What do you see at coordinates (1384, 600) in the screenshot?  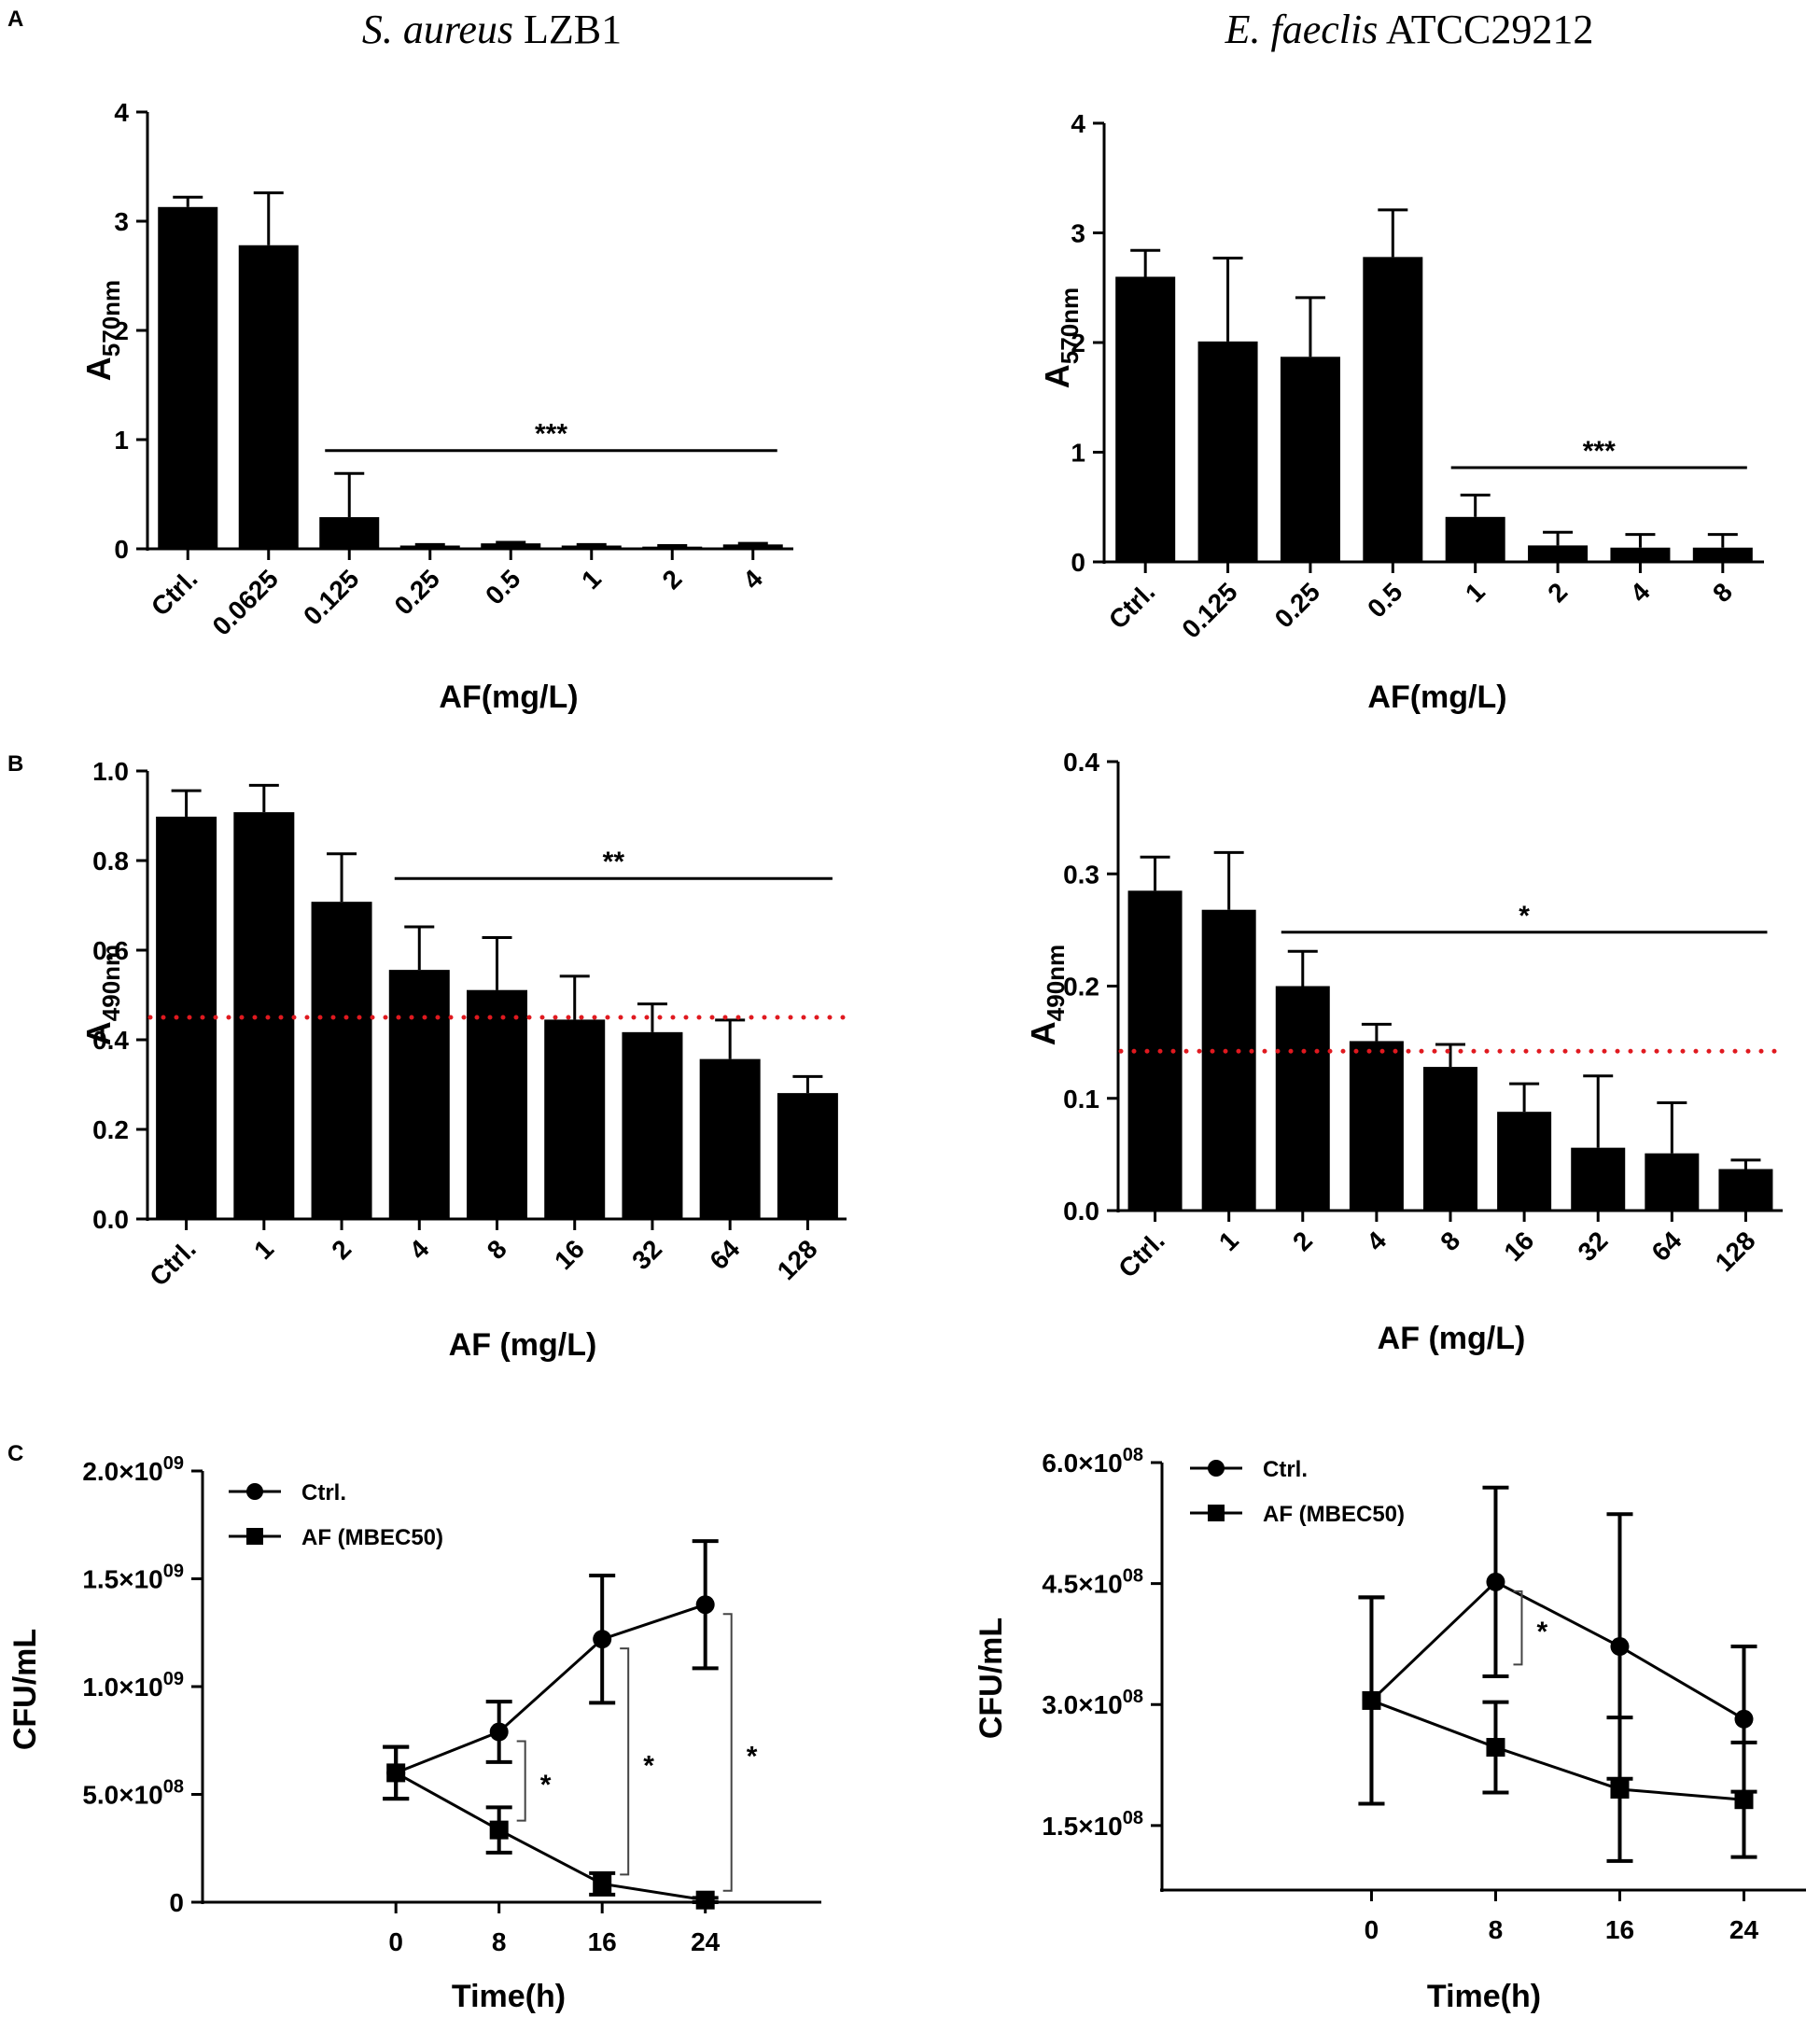 I see `x-tick-label: 0.5` at bounding box center [1384, 600].